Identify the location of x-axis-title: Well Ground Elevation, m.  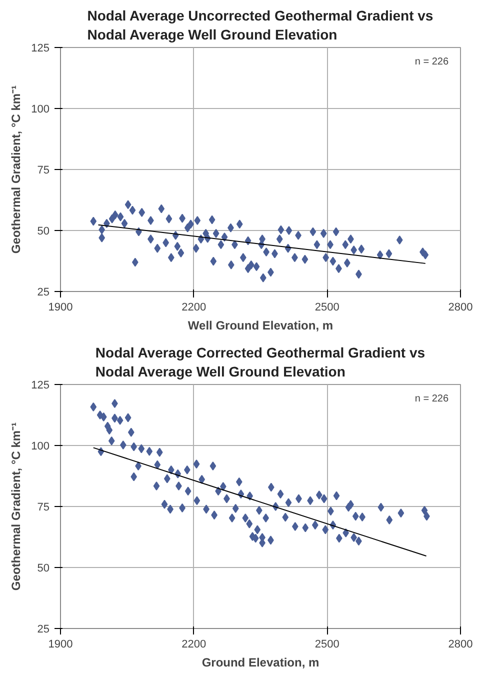
(261, 325).